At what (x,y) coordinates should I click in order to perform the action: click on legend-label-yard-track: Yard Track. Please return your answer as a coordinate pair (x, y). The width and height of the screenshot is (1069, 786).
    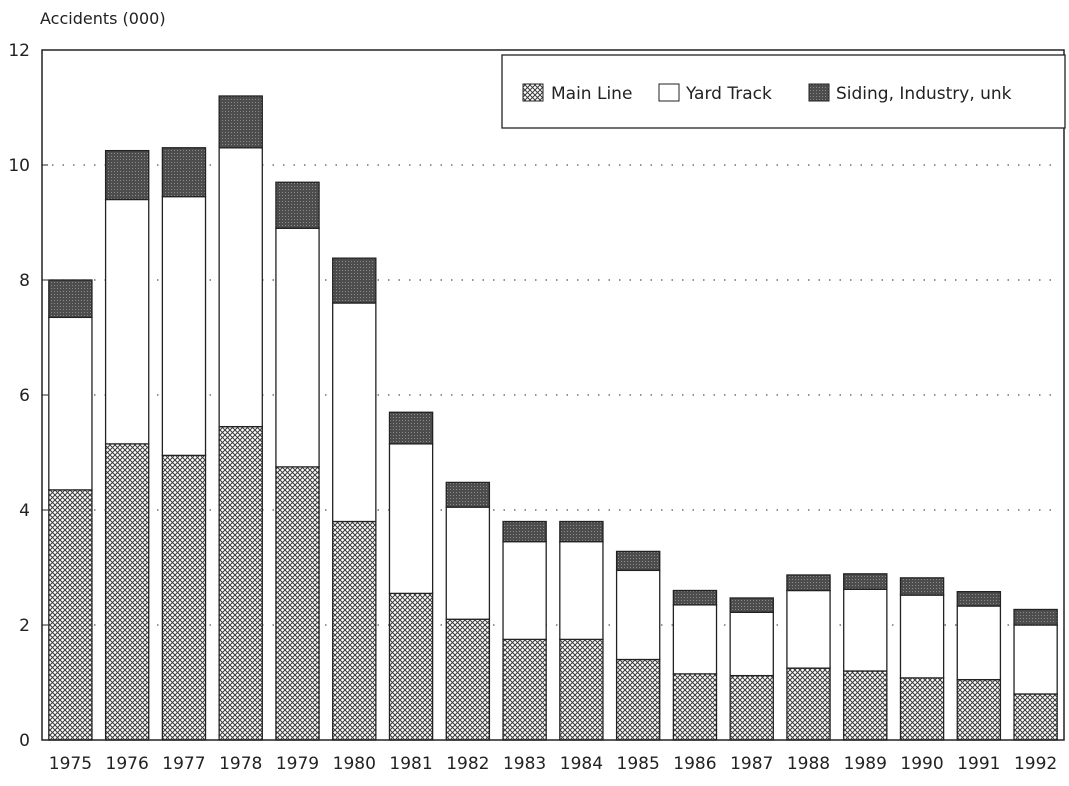
    Looking at the image, I should click on (728, 94).